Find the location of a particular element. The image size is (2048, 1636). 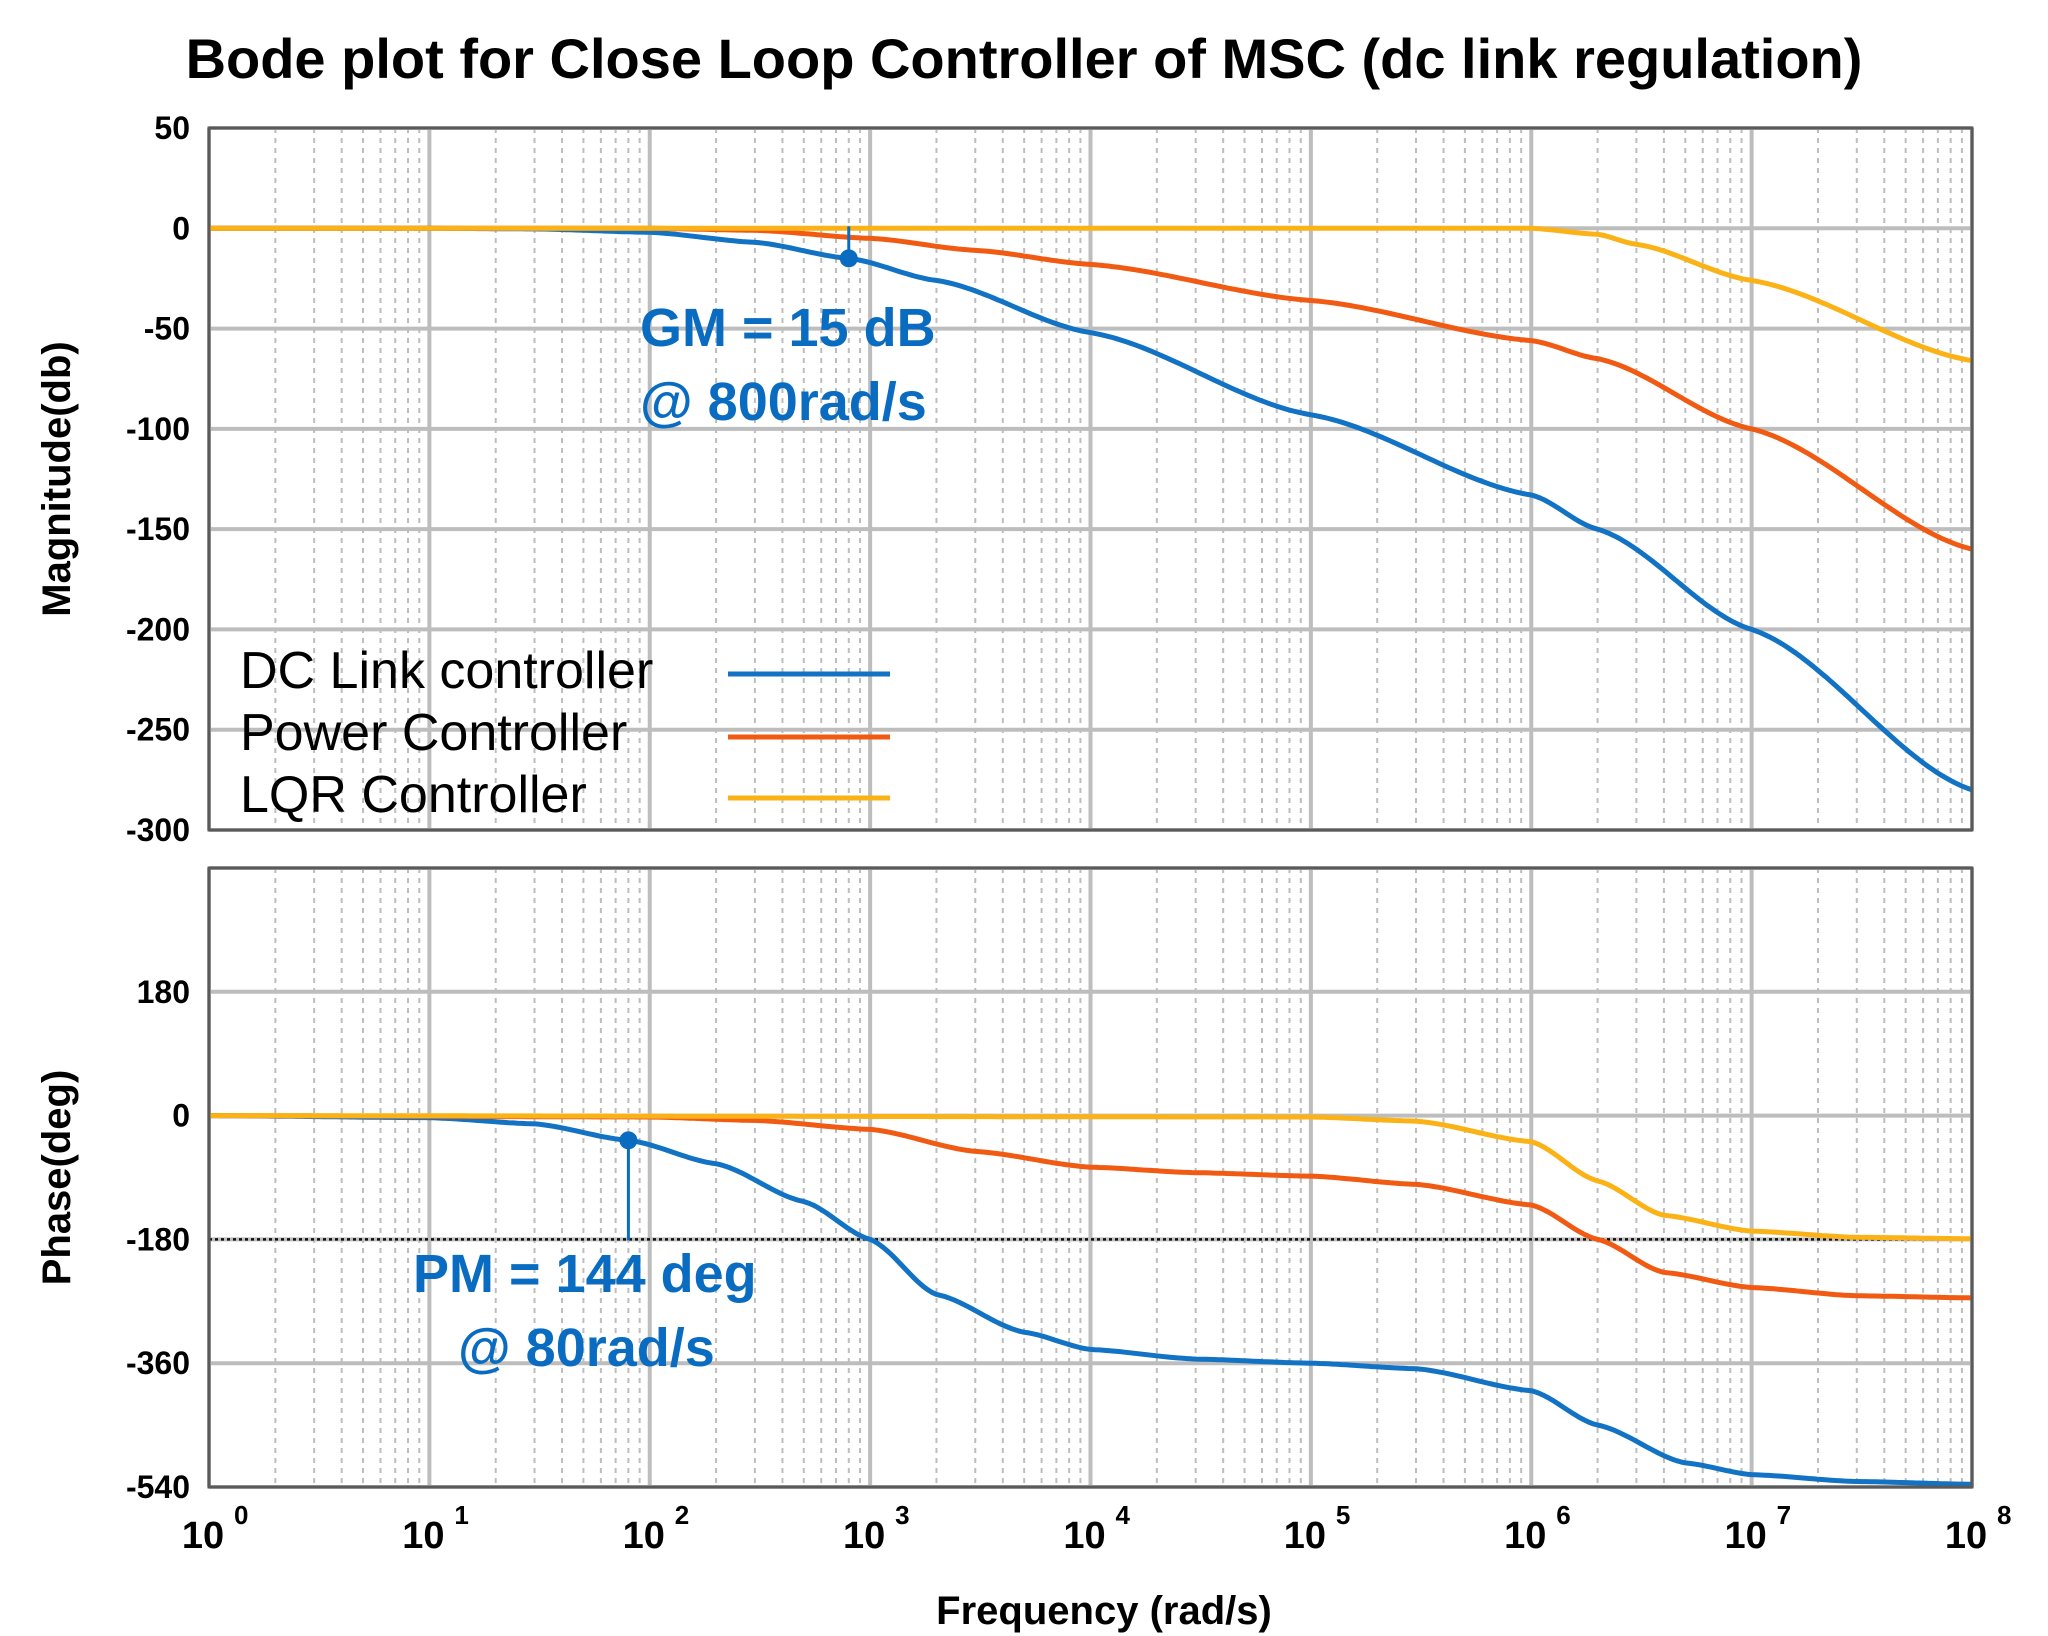

gm-line-1: GM = 15 dB is located at coordinates (788, 328).